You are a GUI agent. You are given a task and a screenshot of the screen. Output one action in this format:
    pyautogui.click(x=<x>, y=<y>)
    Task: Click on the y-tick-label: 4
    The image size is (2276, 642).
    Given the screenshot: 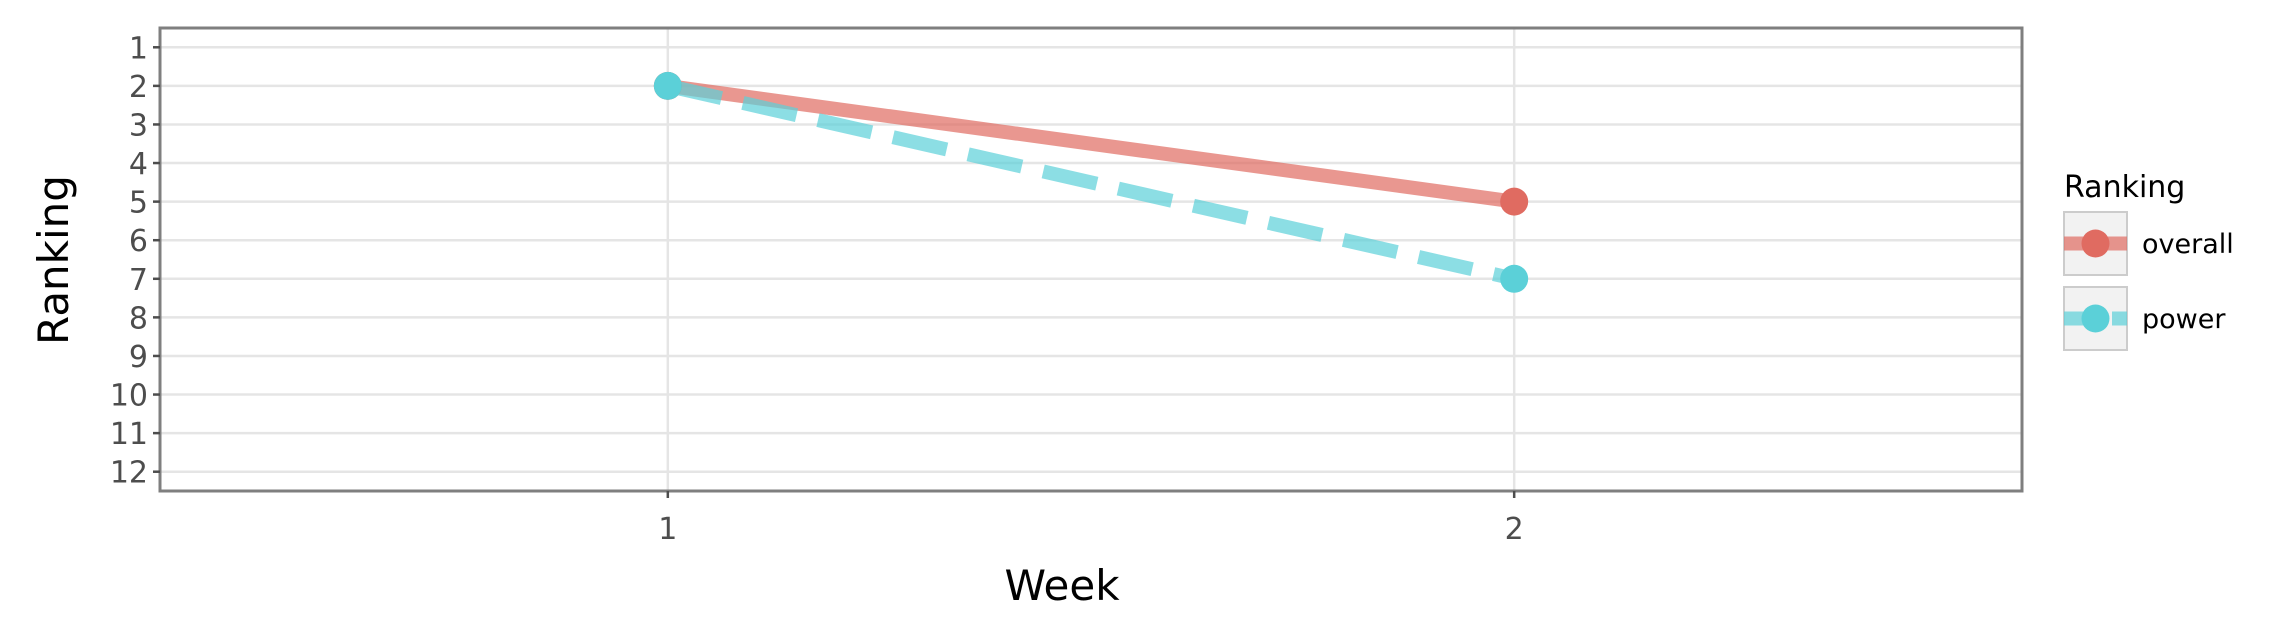 What is the action you would take?
    pyautogui.click(x=138, y=164)
    